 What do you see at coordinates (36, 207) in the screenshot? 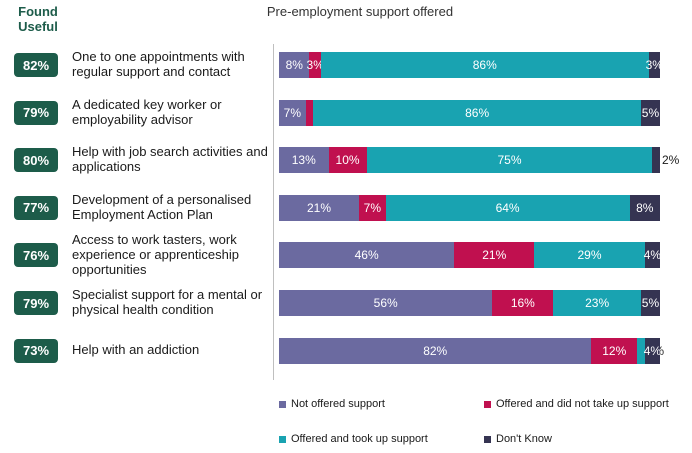
I see `found-useful-badge: 77%` at bounding box center [36, 207].